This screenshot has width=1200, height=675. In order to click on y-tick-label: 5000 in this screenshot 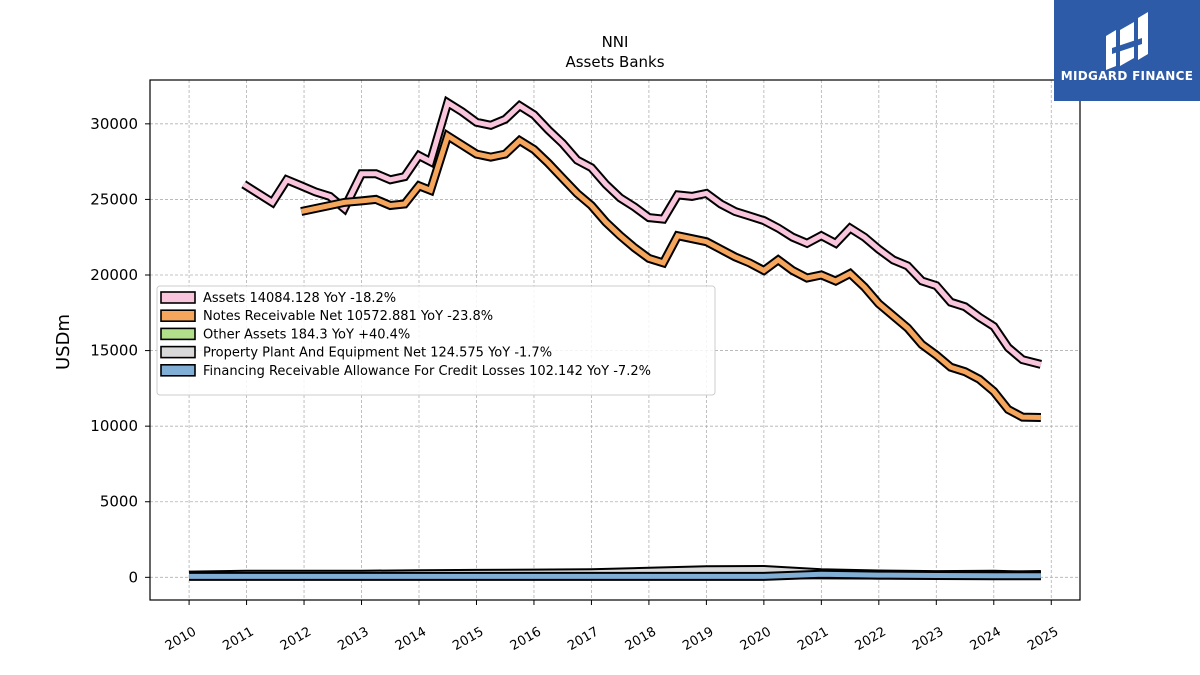, I will do `click(119, 502)`.